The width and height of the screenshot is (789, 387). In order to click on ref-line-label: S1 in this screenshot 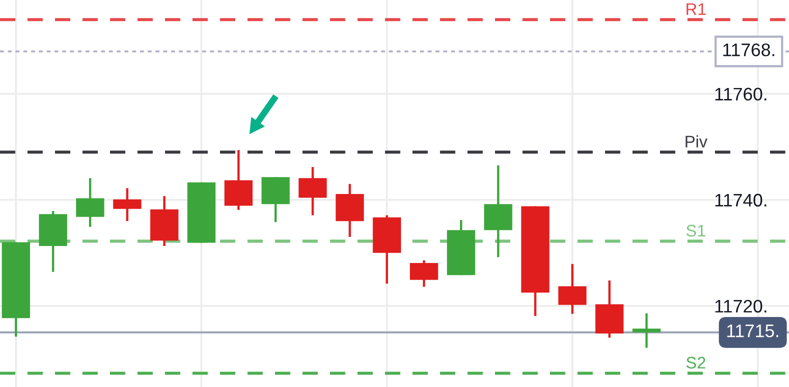, I will do `click(696, 230)`.